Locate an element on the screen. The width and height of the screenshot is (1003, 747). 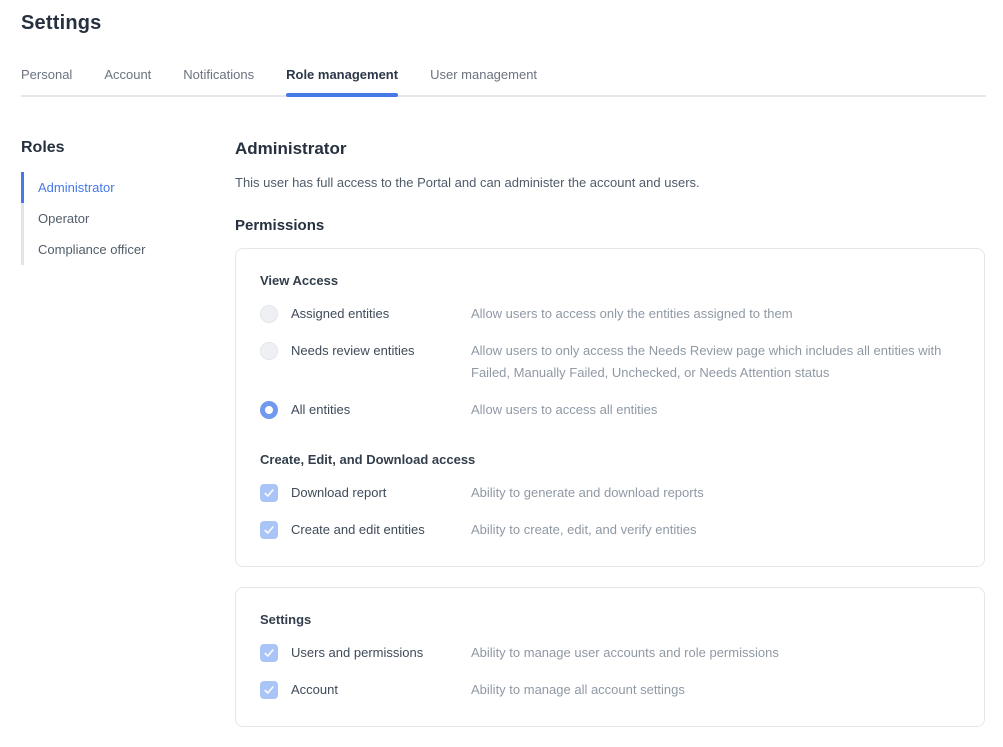
permission-option: All entities is located at coordinates (365, 410).